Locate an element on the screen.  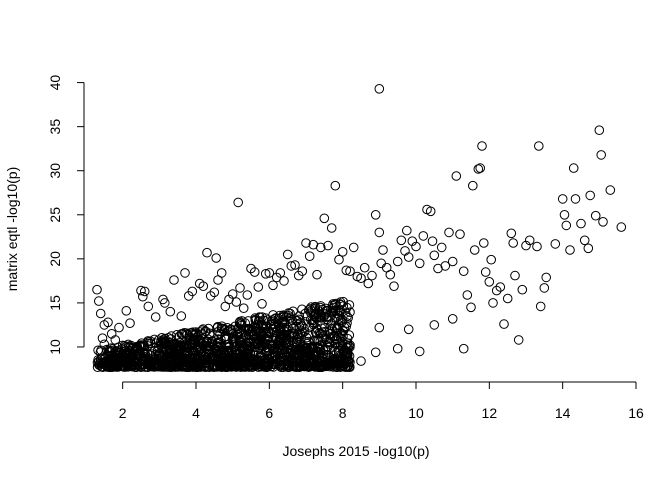
x-tick-label: 6 is located at coordinates (269, 413).